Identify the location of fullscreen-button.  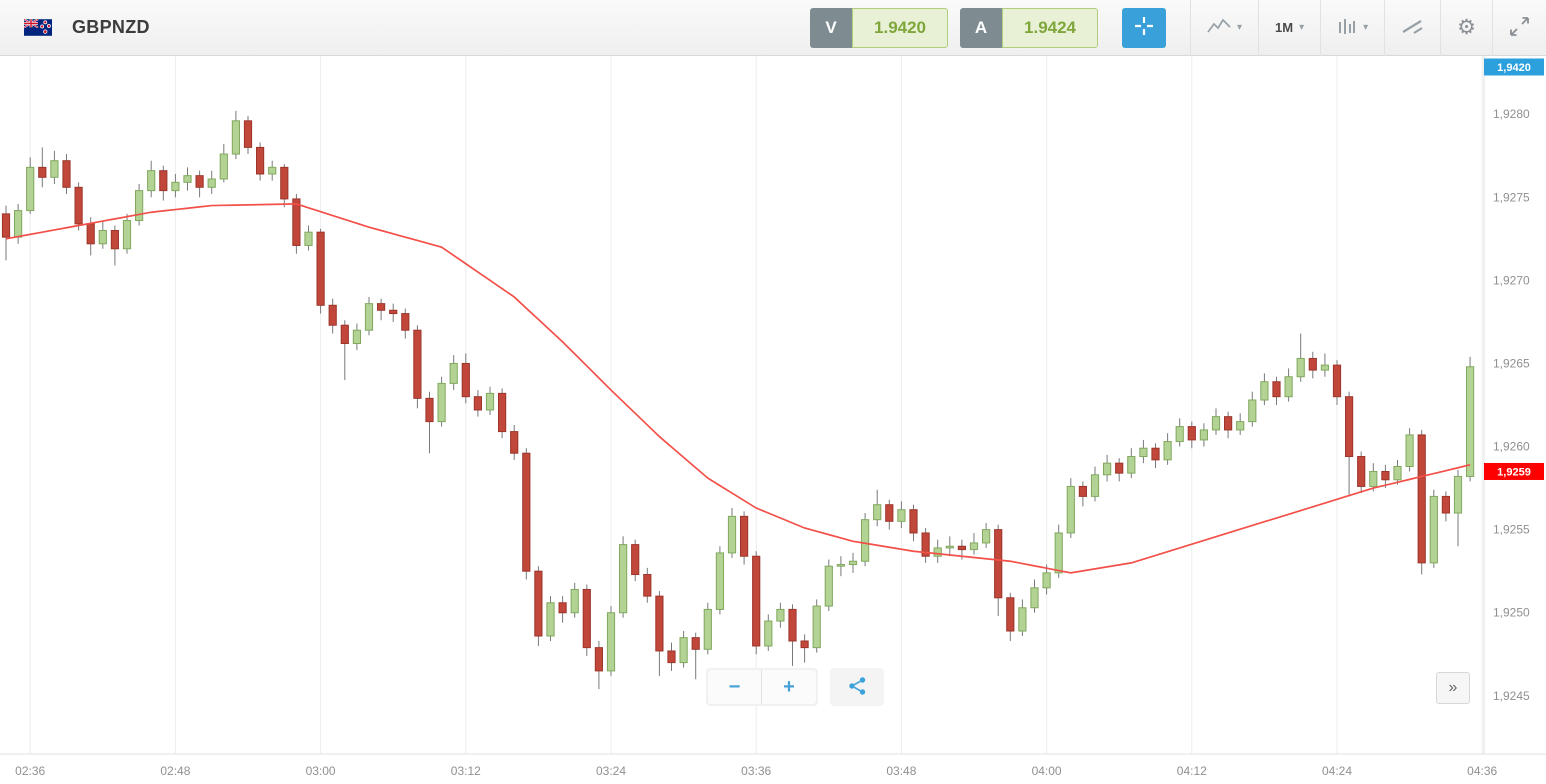
(1519, 28).